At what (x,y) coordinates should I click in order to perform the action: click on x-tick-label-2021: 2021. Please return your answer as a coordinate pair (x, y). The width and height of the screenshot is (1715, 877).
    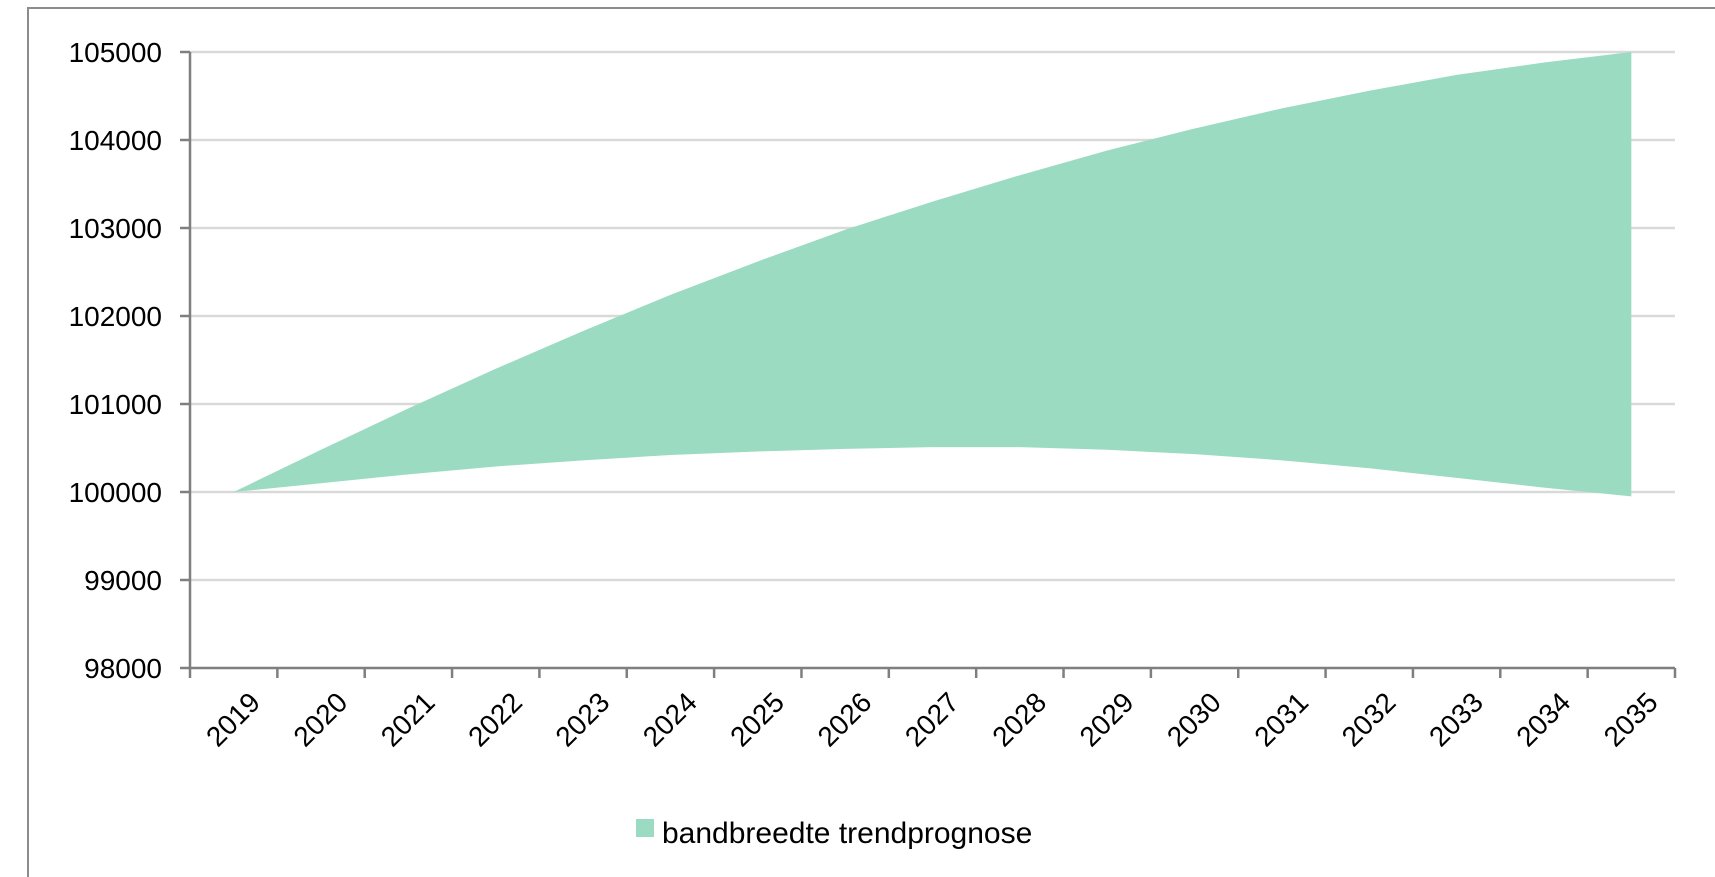
    Looking at the image, I should click on (408, 719).